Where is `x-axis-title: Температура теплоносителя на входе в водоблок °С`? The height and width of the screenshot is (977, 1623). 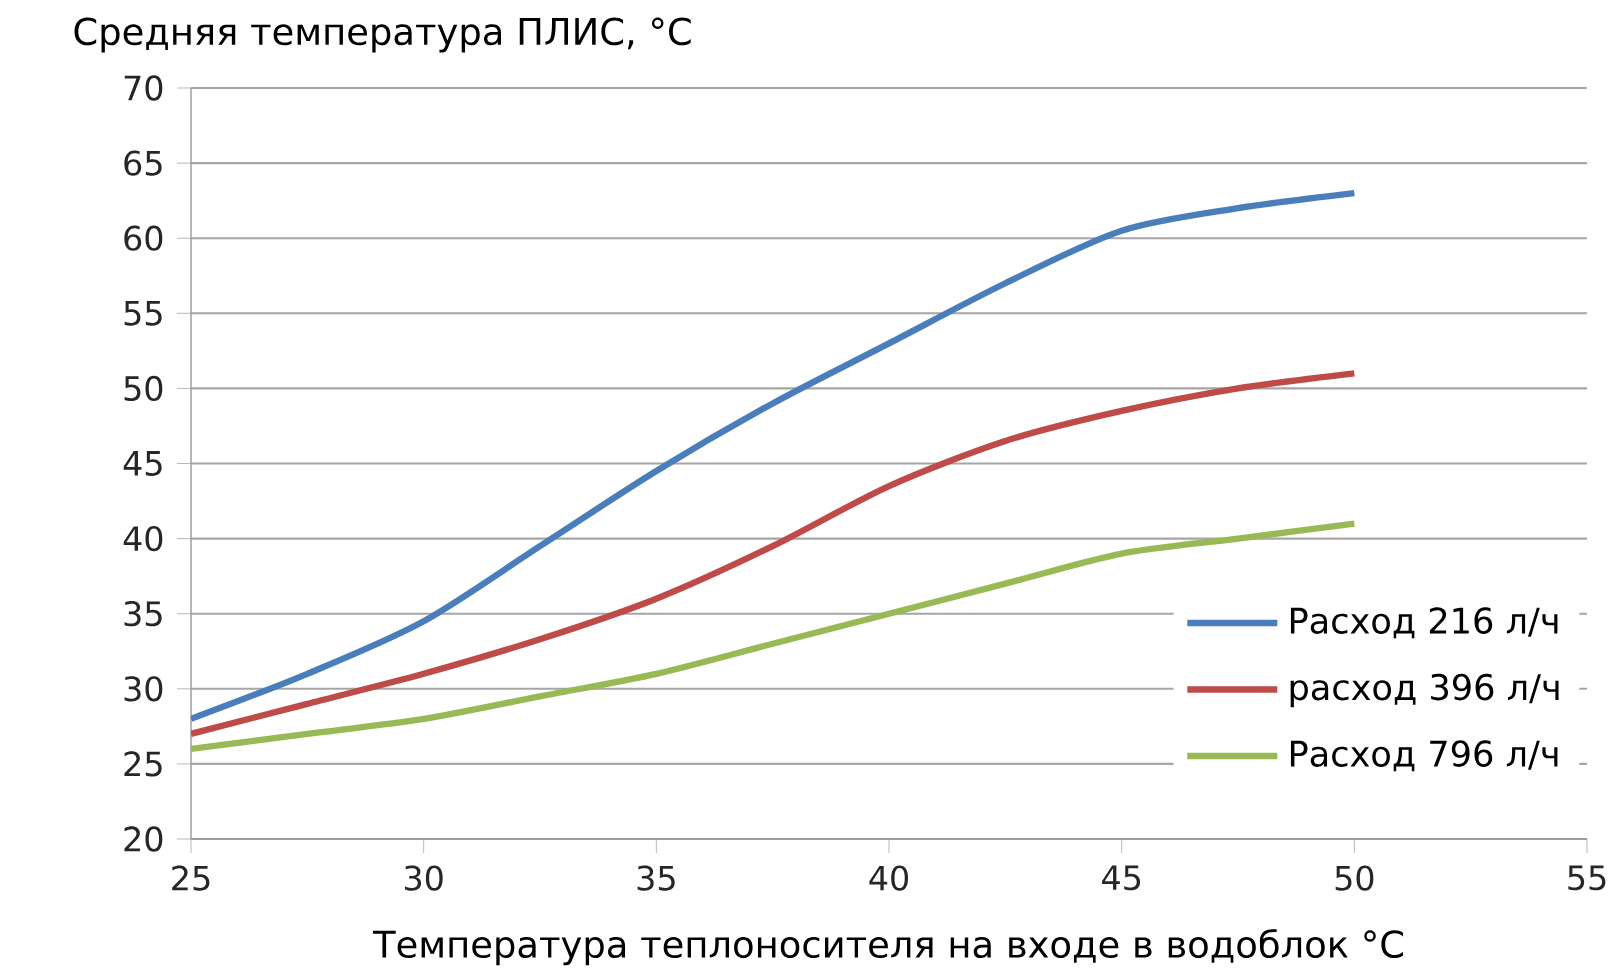 x-axis-title: Температура теплоносителя на входе в водоблок °С is located at coordinates (888, 947).